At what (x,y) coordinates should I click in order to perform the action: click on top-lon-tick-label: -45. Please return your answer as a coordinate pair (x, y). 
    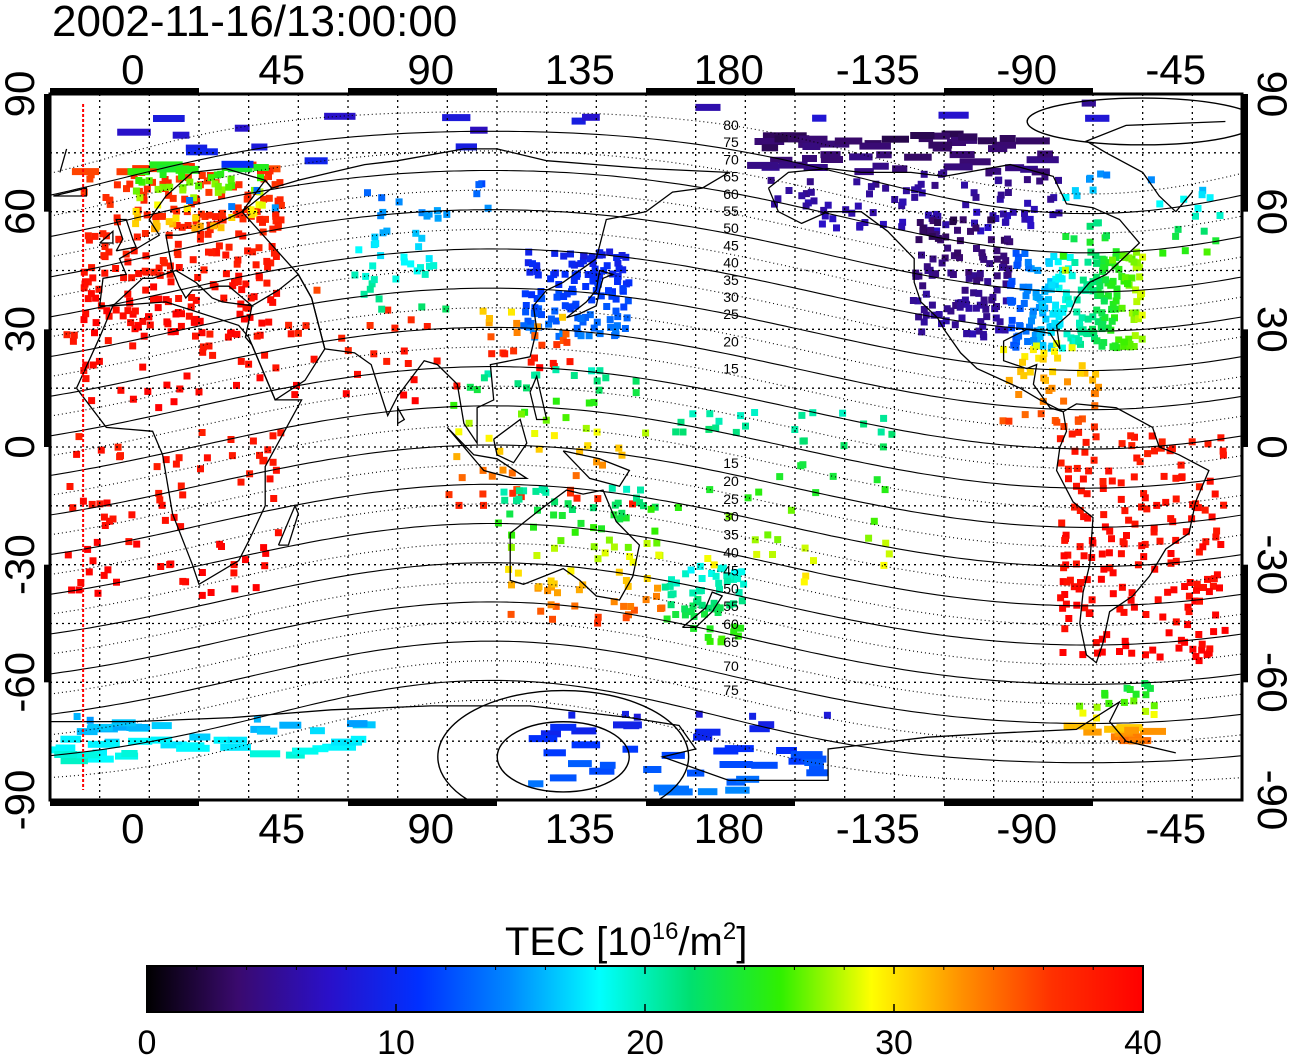
    Looking at the image, I should click on (1175, 69).